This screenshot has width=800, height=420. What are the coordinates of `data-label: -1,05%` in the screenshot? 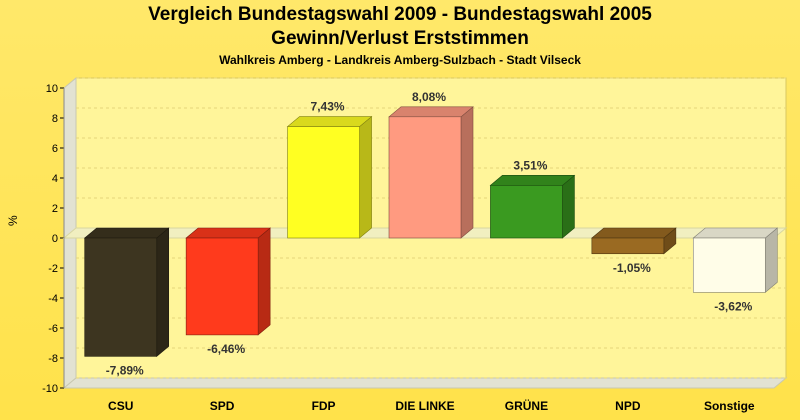 It's located at (632, 268).